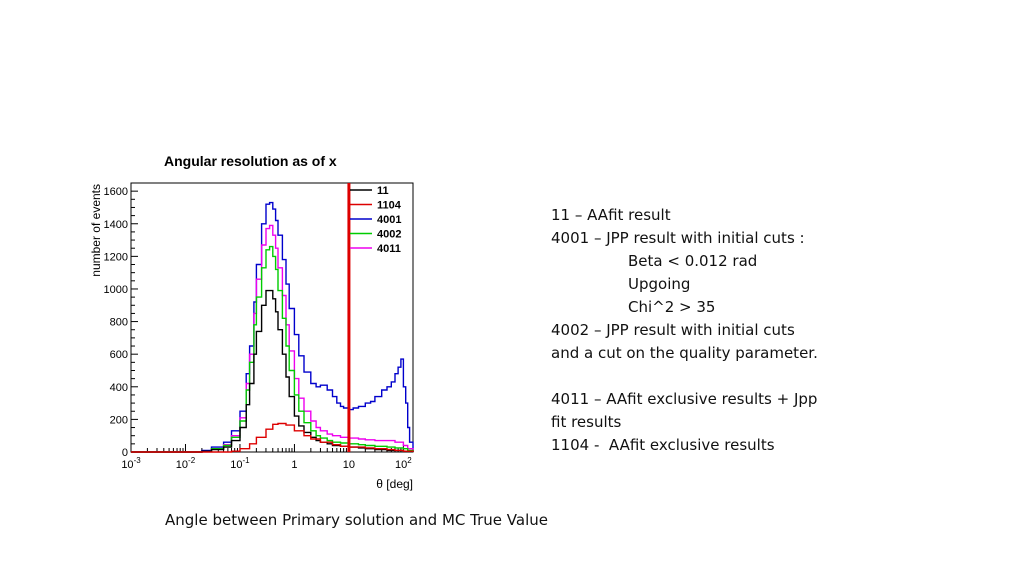  Describe the element at coordinates (389, 249) in the screenshot. I see `legend-label-4011: 4011` at that location.